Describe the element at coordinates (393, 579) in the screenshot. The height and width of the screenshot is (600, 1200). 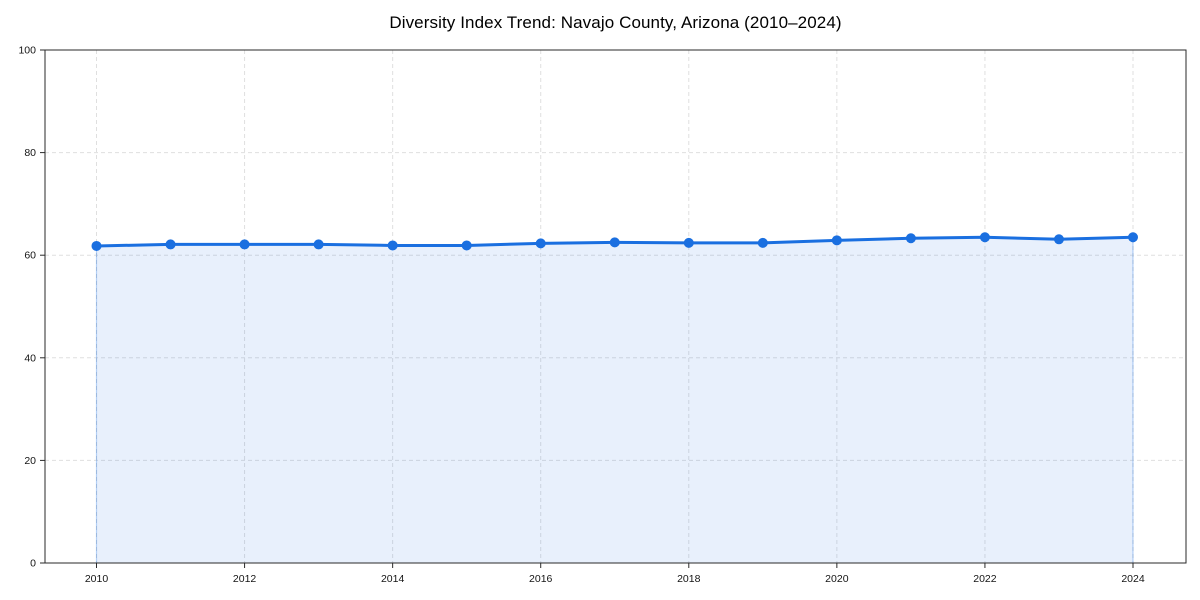
I see `x-tick-label: 2014` at that location.